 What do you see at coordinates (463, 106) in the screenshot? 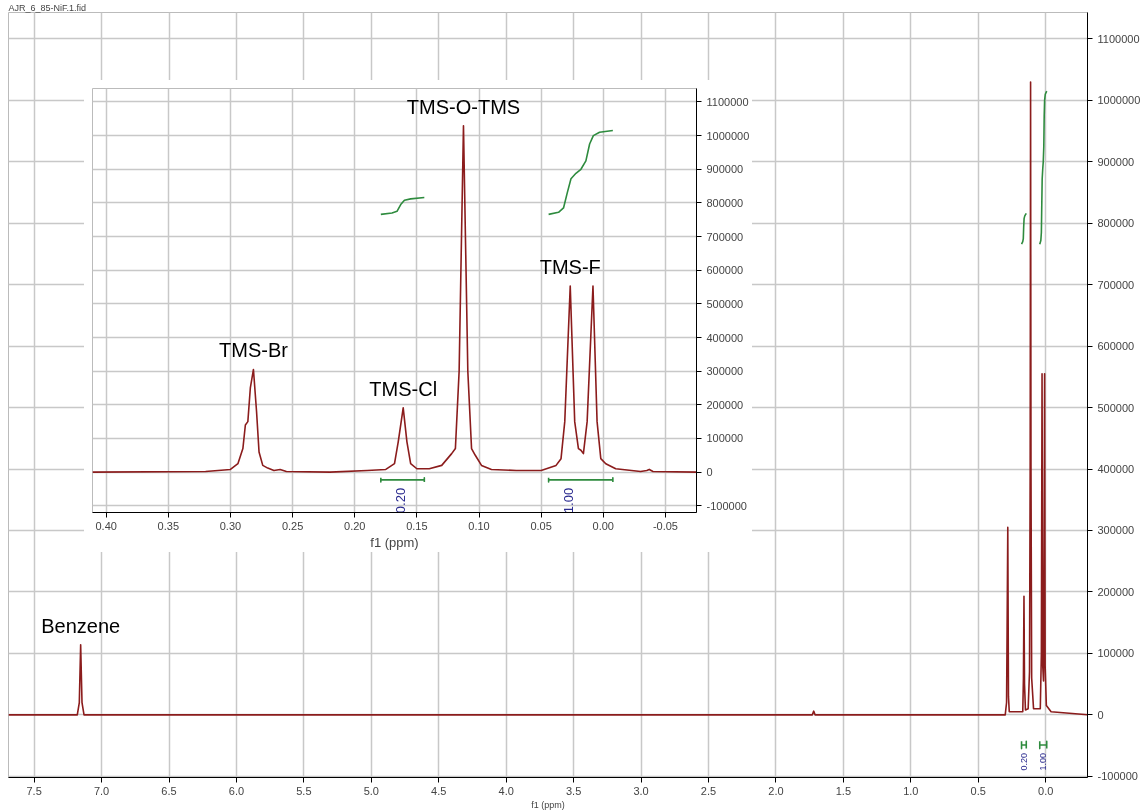
I see `annotation: TMS-O-TMS` at bounding box center [463, 106].